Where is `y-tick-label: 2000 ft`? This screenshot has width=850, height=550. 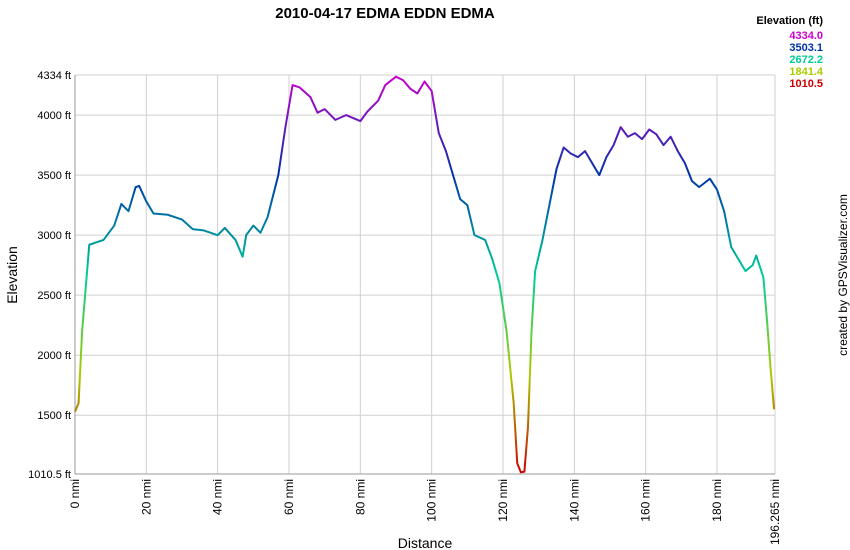
y-tick-label: 2000 ft is located at coordinates (54, 356).